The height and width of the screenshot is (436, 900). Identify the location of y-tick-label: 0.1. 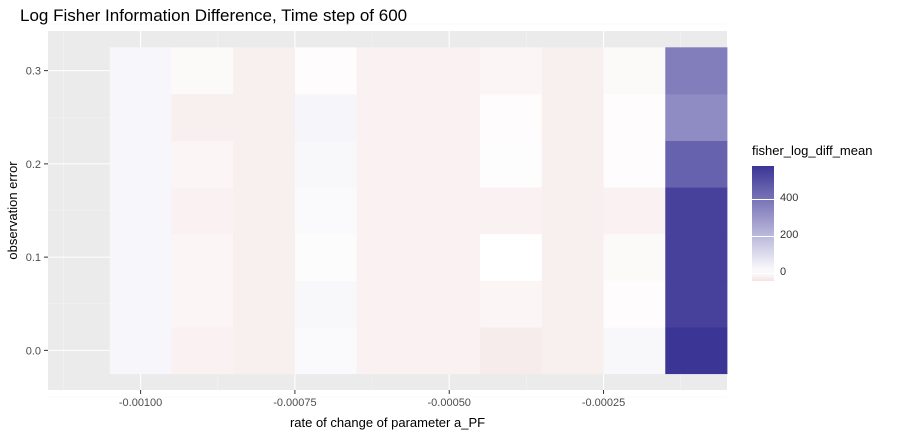
(33, 258).